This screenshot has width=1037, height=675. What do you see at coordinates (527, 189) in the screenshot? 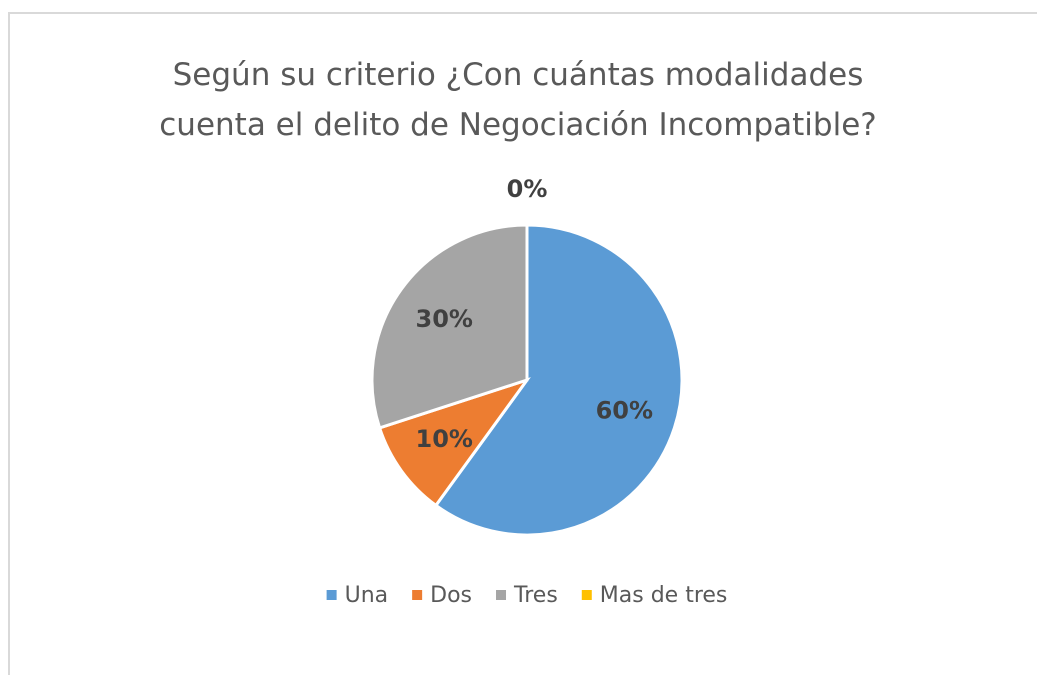
I see `data-label: 0%` at bounding box center [527, 189].